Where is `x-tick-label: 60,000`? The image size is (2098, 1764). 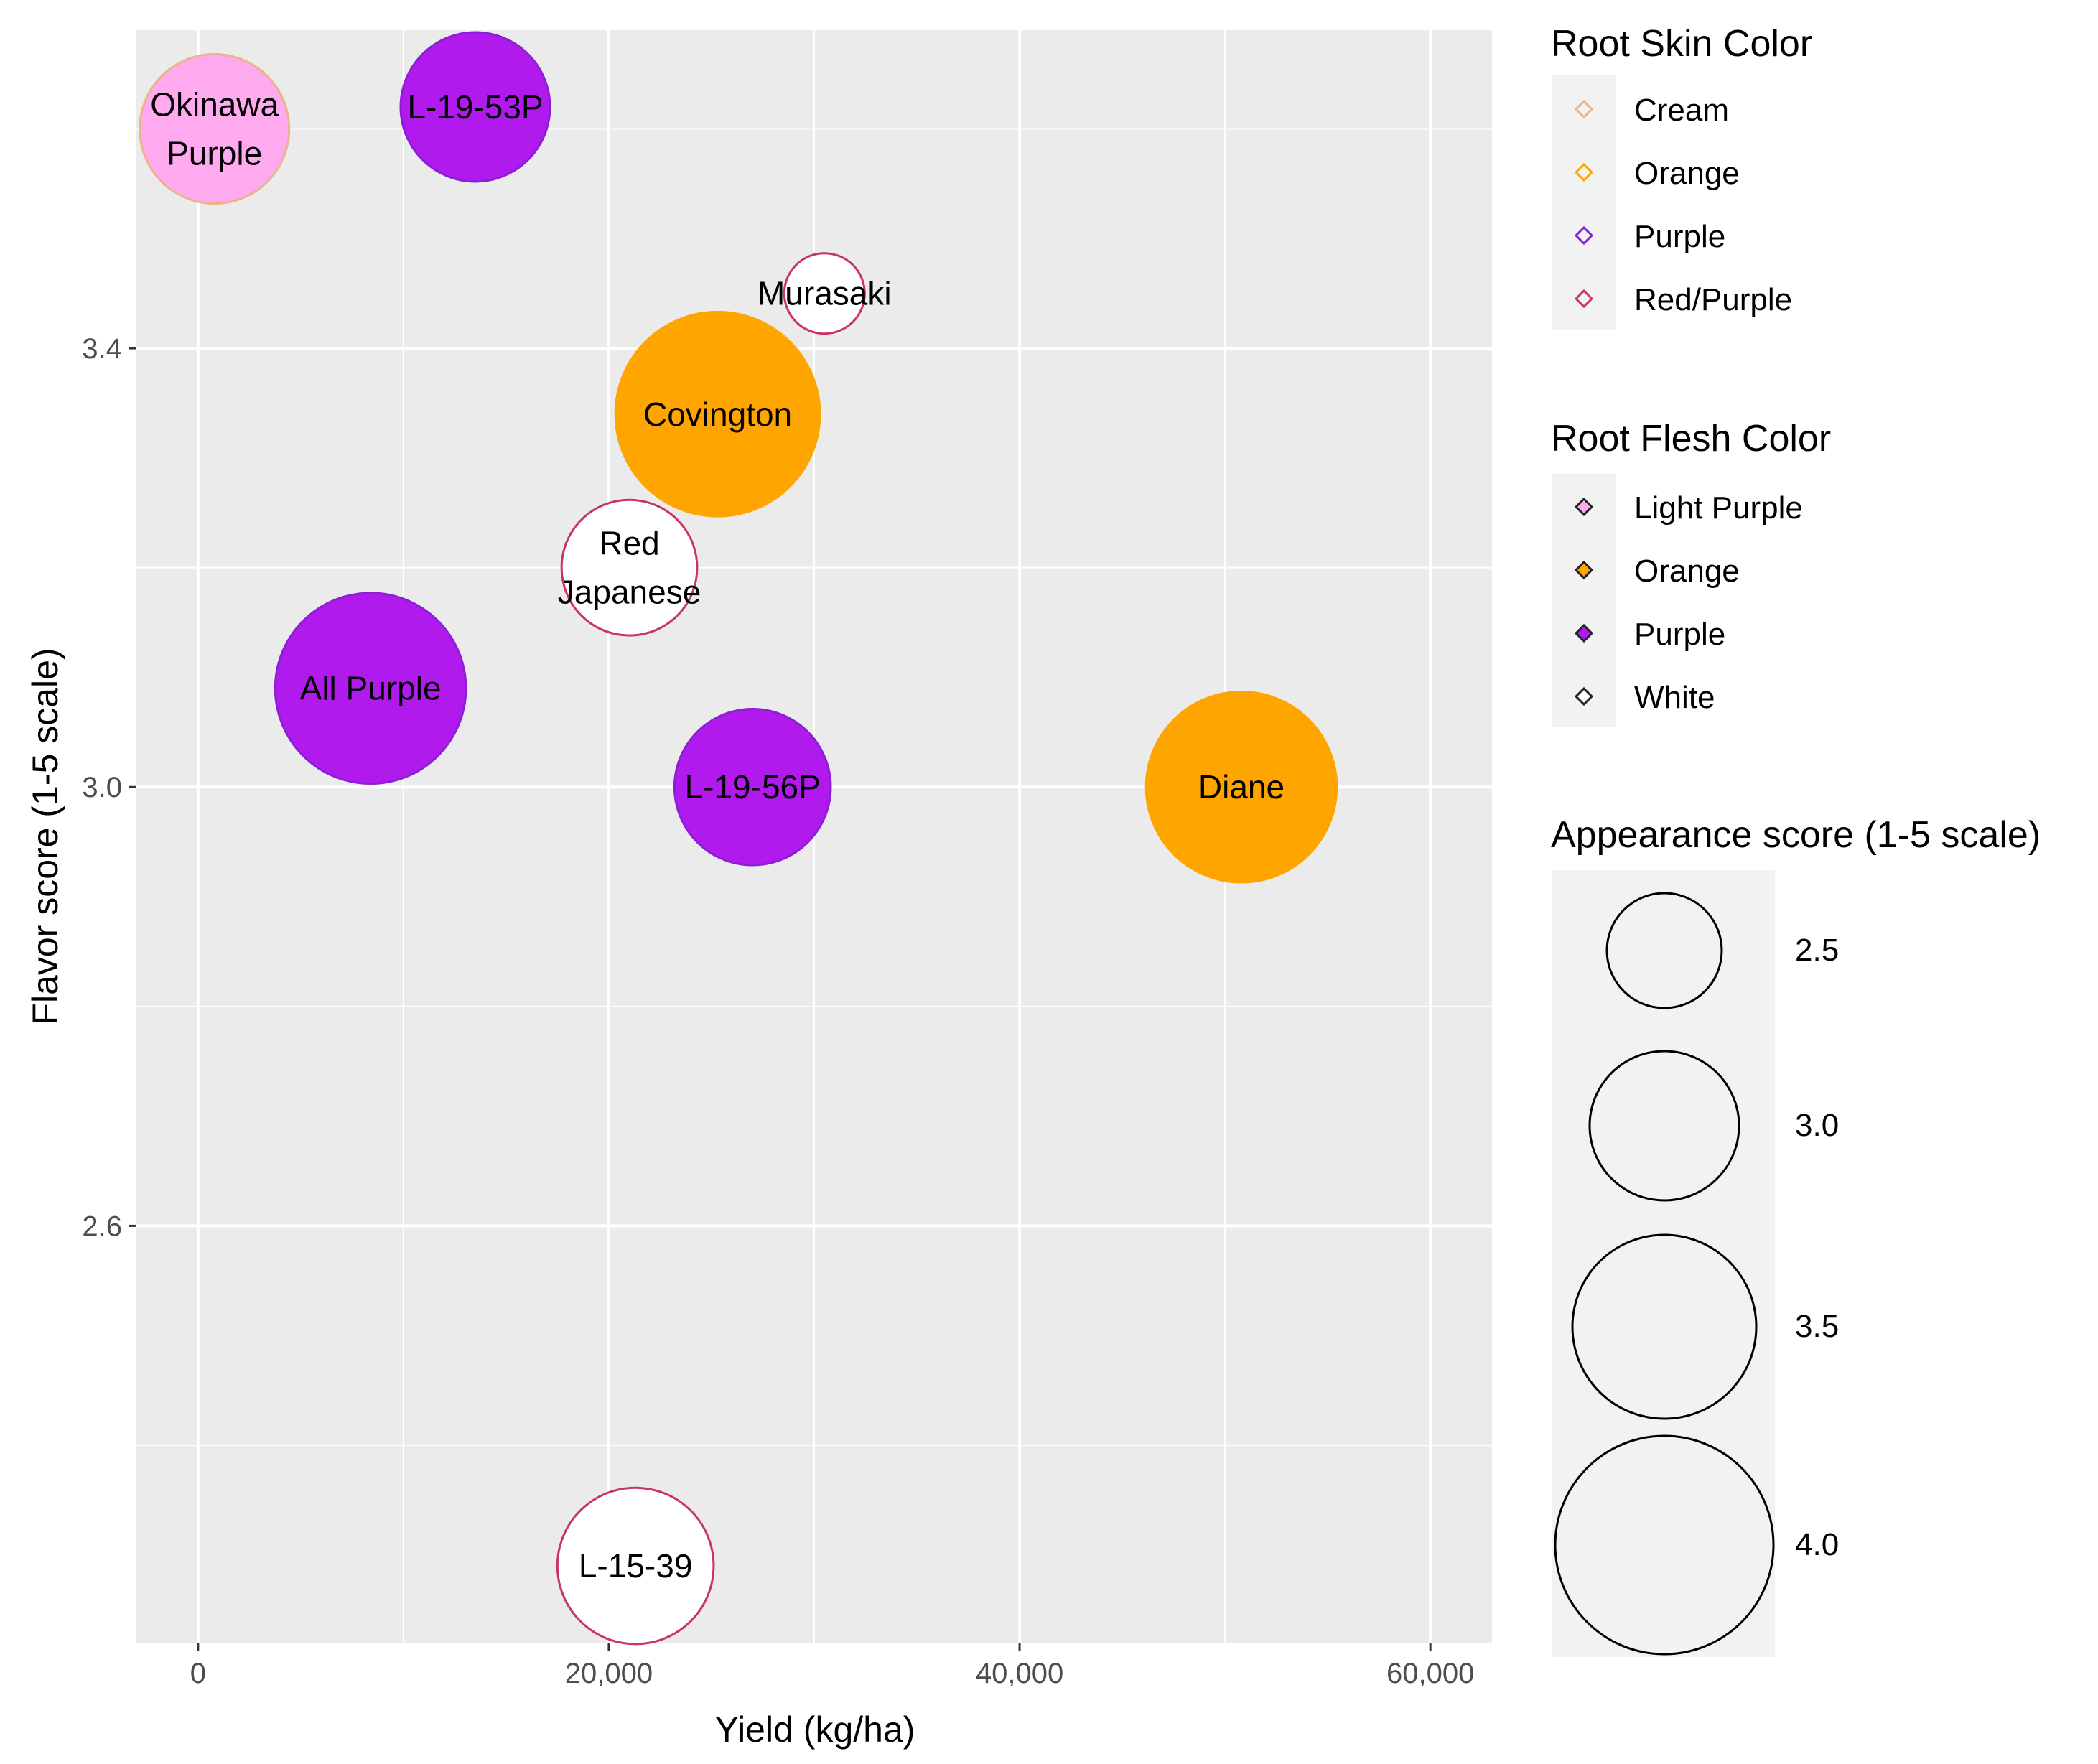
x-tick-label: 60,000 is located at coordinates (1430, 1673).